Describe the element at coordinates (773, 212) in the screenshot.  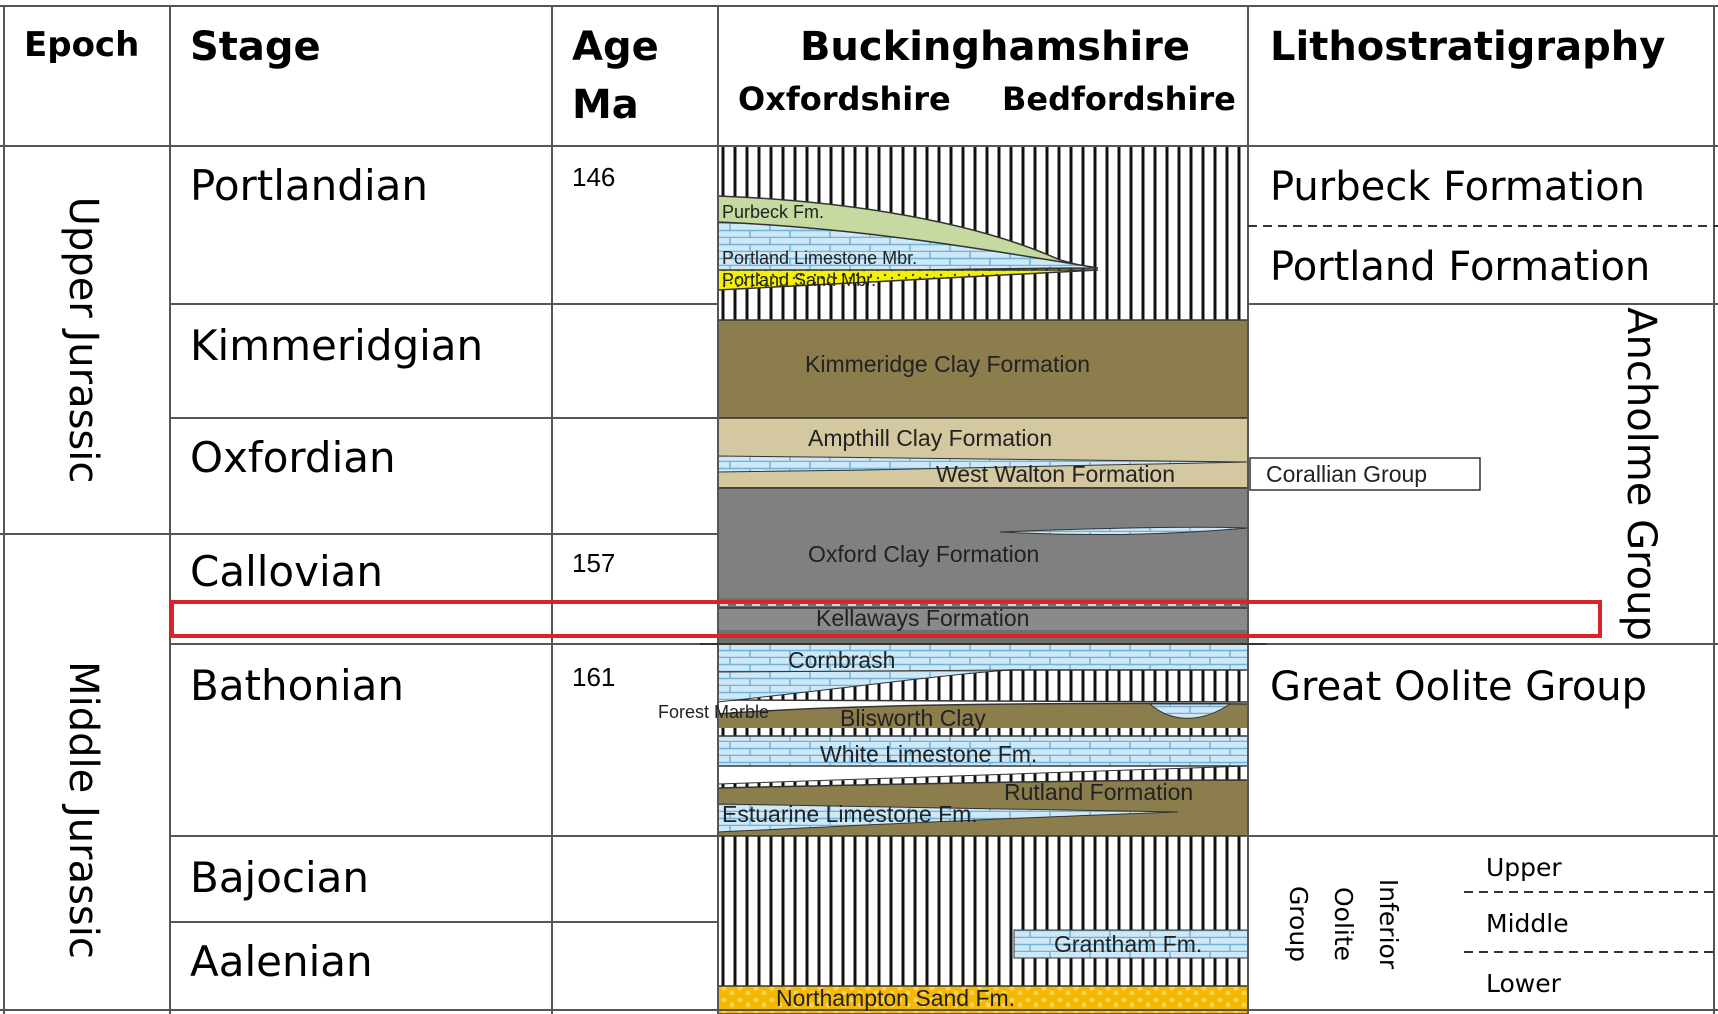
I see `label-purbeck: Purbeck Fm.` at that location.